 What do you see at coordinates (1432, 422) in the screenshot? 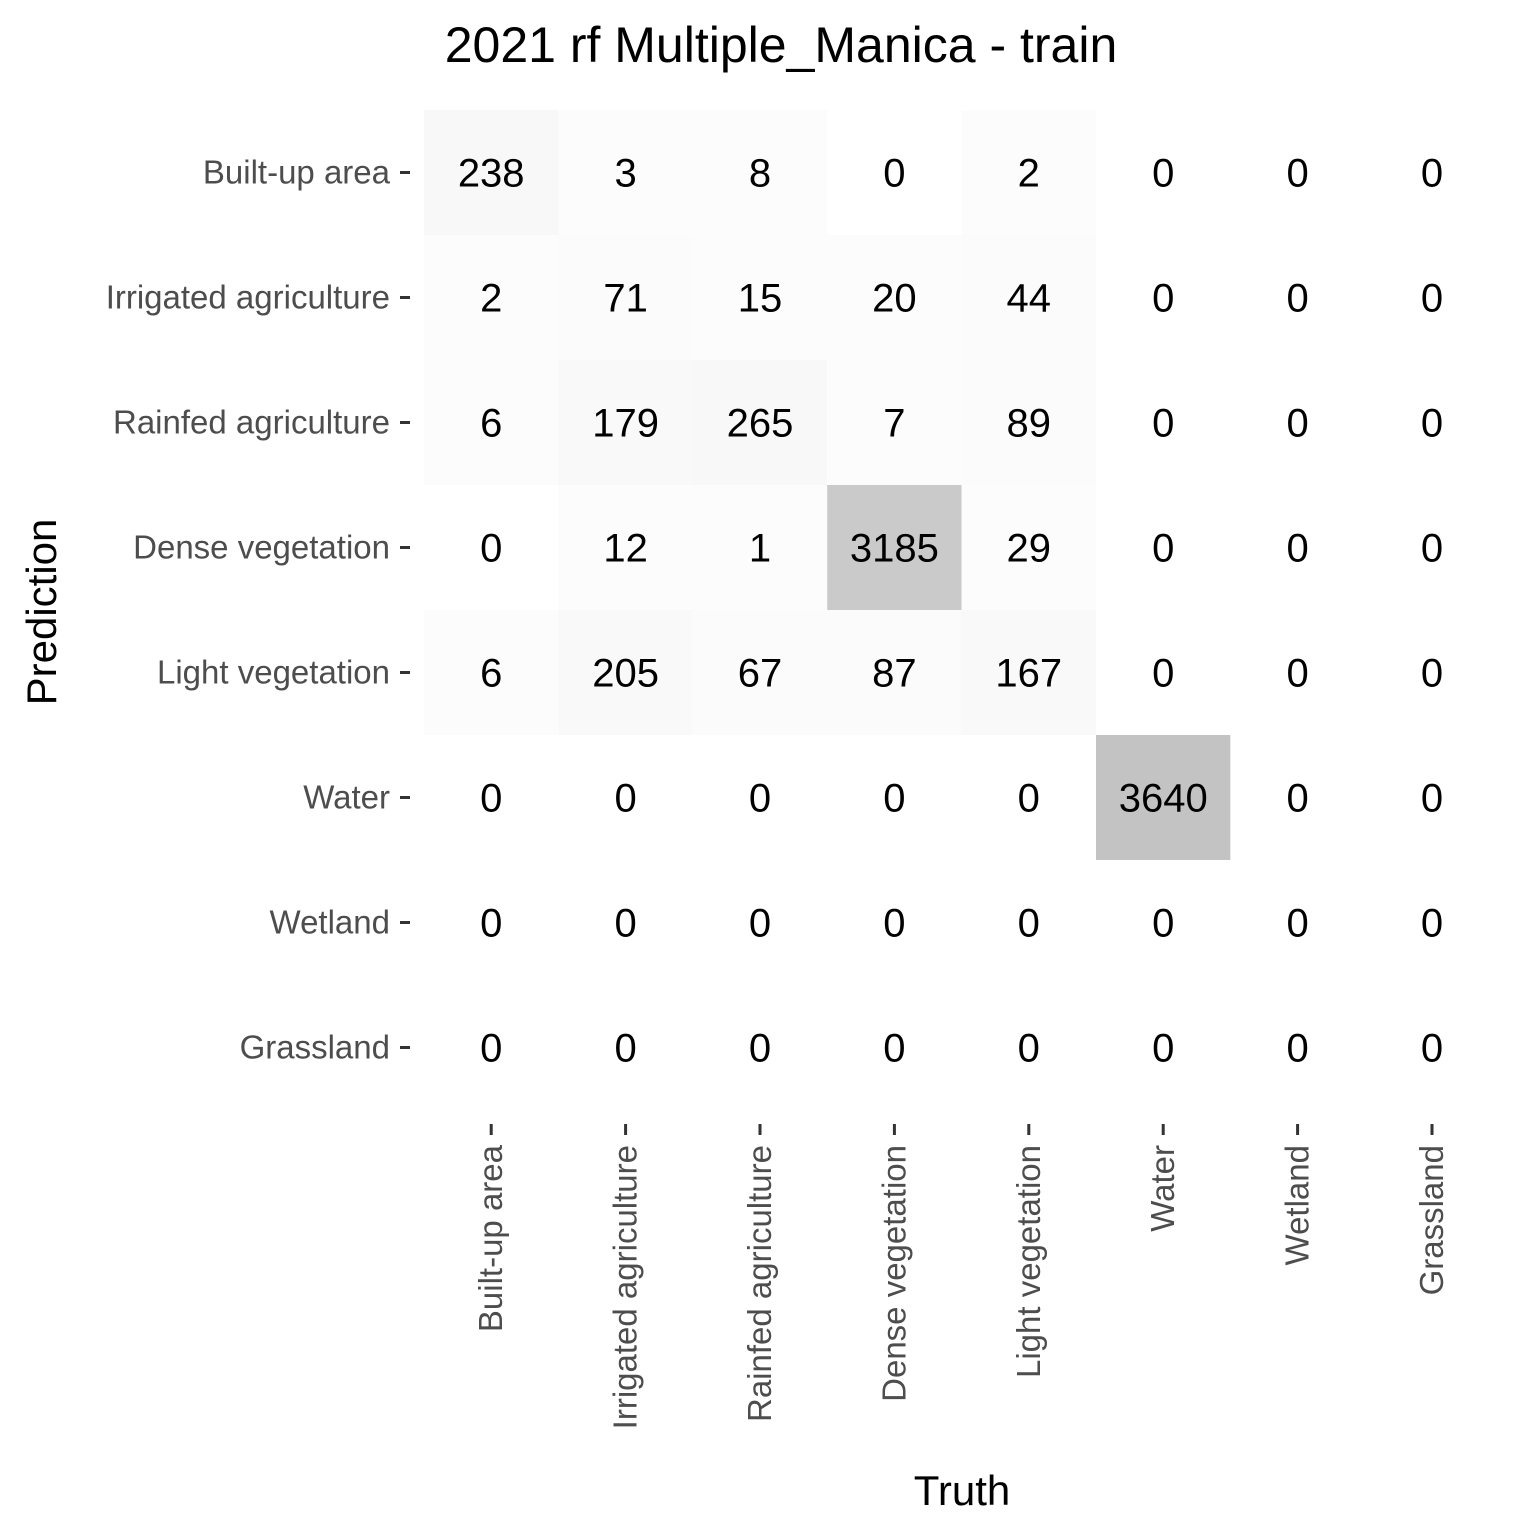
I see `heatmap-cell-r2-c7` at bounding box center [1432, 422].